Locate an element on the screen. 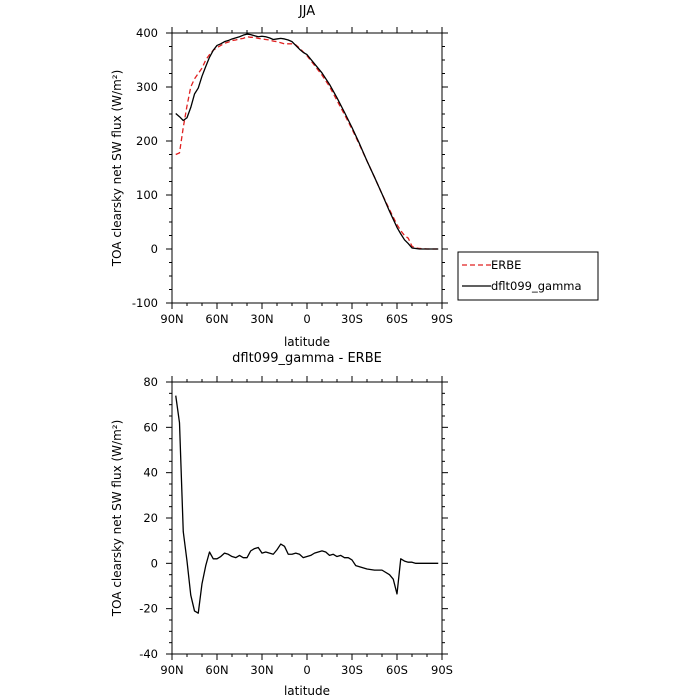 This screenshot has width=700, height=700. bottom-y-axis-label: TOA clearsky net SW flux (W/m²) is located at coordinates (117, 519).